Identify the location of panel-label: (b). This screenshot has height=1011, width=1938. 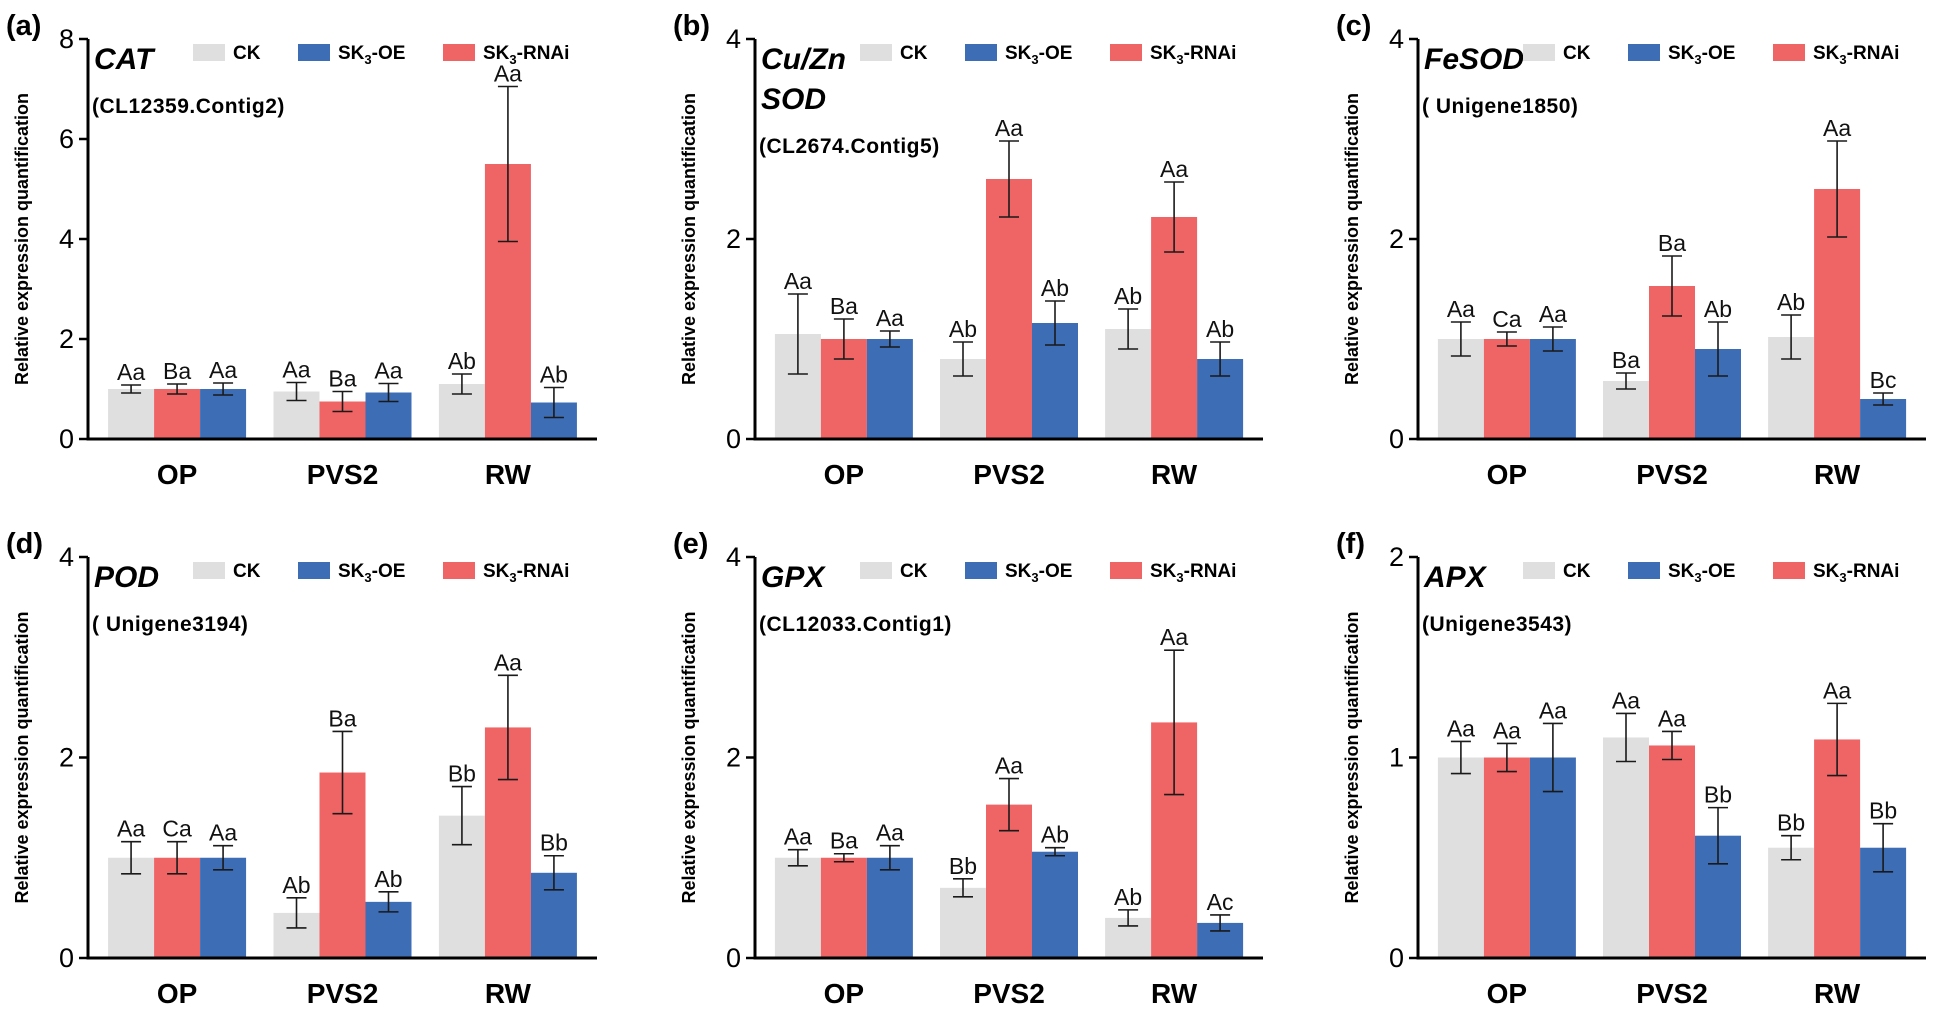
(691, 26).